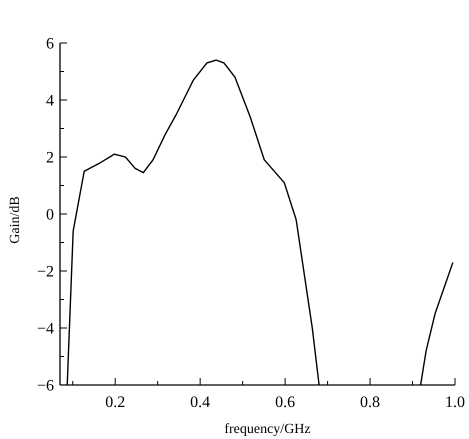  What do you see at coordinates (200, 402) in the screenshot?
I see `x-tick-label: 0.4` at bounding box center [200, 402].